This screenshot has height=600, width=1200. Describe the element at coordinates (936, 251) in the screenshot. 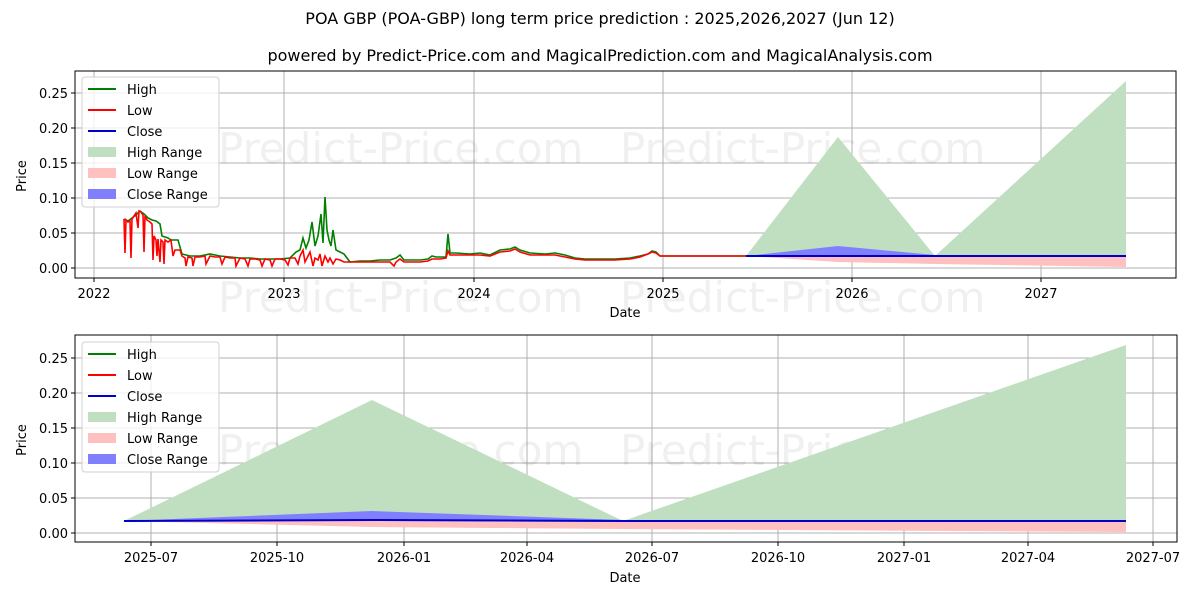

I see `close-range-area` at that location.